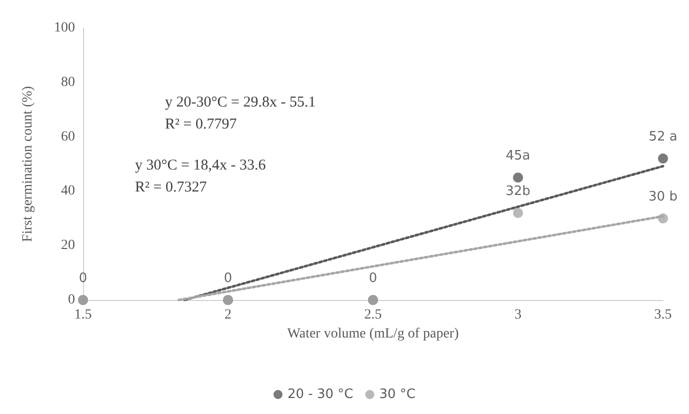 The image size is (689, 414). Describe the element at coordinates (373, 315) in the screenshot. I see `x-tick-label: 2.5` at that location.